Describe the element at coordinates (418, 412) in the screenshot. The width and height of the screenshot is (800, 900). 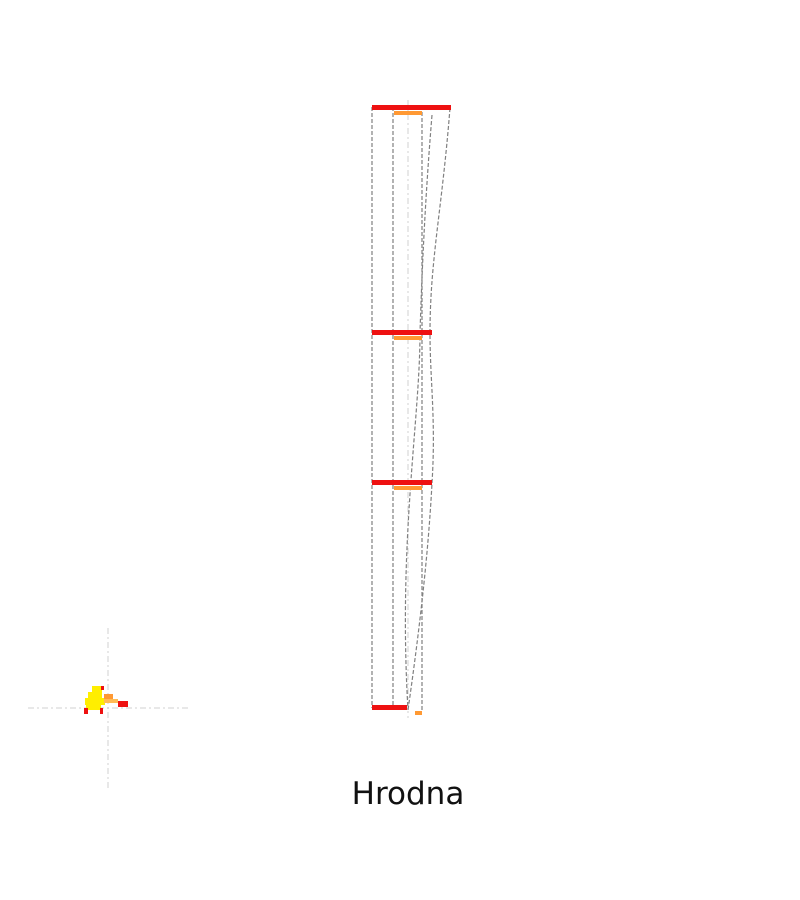
I see `profile-left-curve` at that location.